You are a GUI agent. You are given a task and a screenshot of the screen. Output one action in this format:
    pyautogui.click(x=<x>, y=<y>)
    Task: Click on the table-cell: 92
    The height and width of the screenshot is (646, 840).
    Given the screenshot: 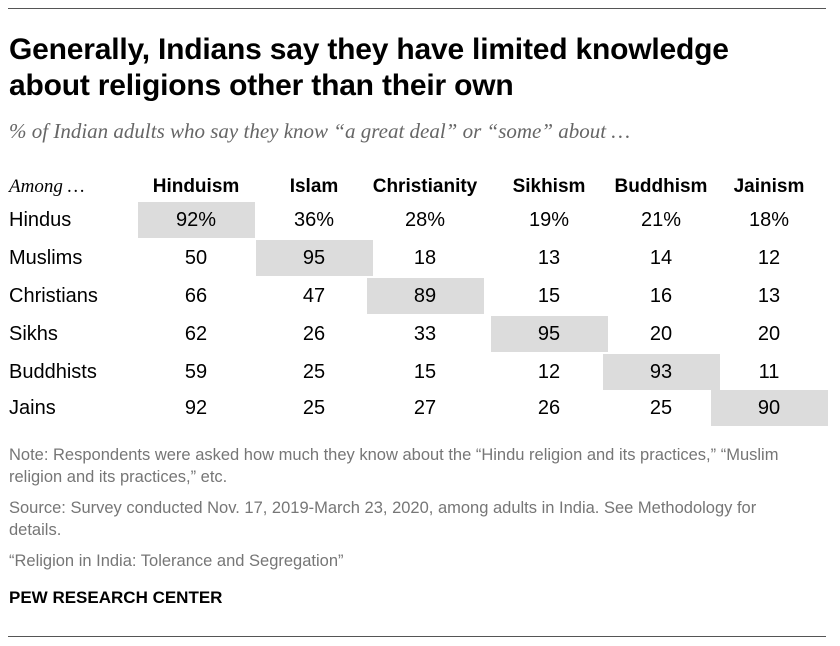 What is the action you would take?
    pyautogui.click(x=196, y=408)
    